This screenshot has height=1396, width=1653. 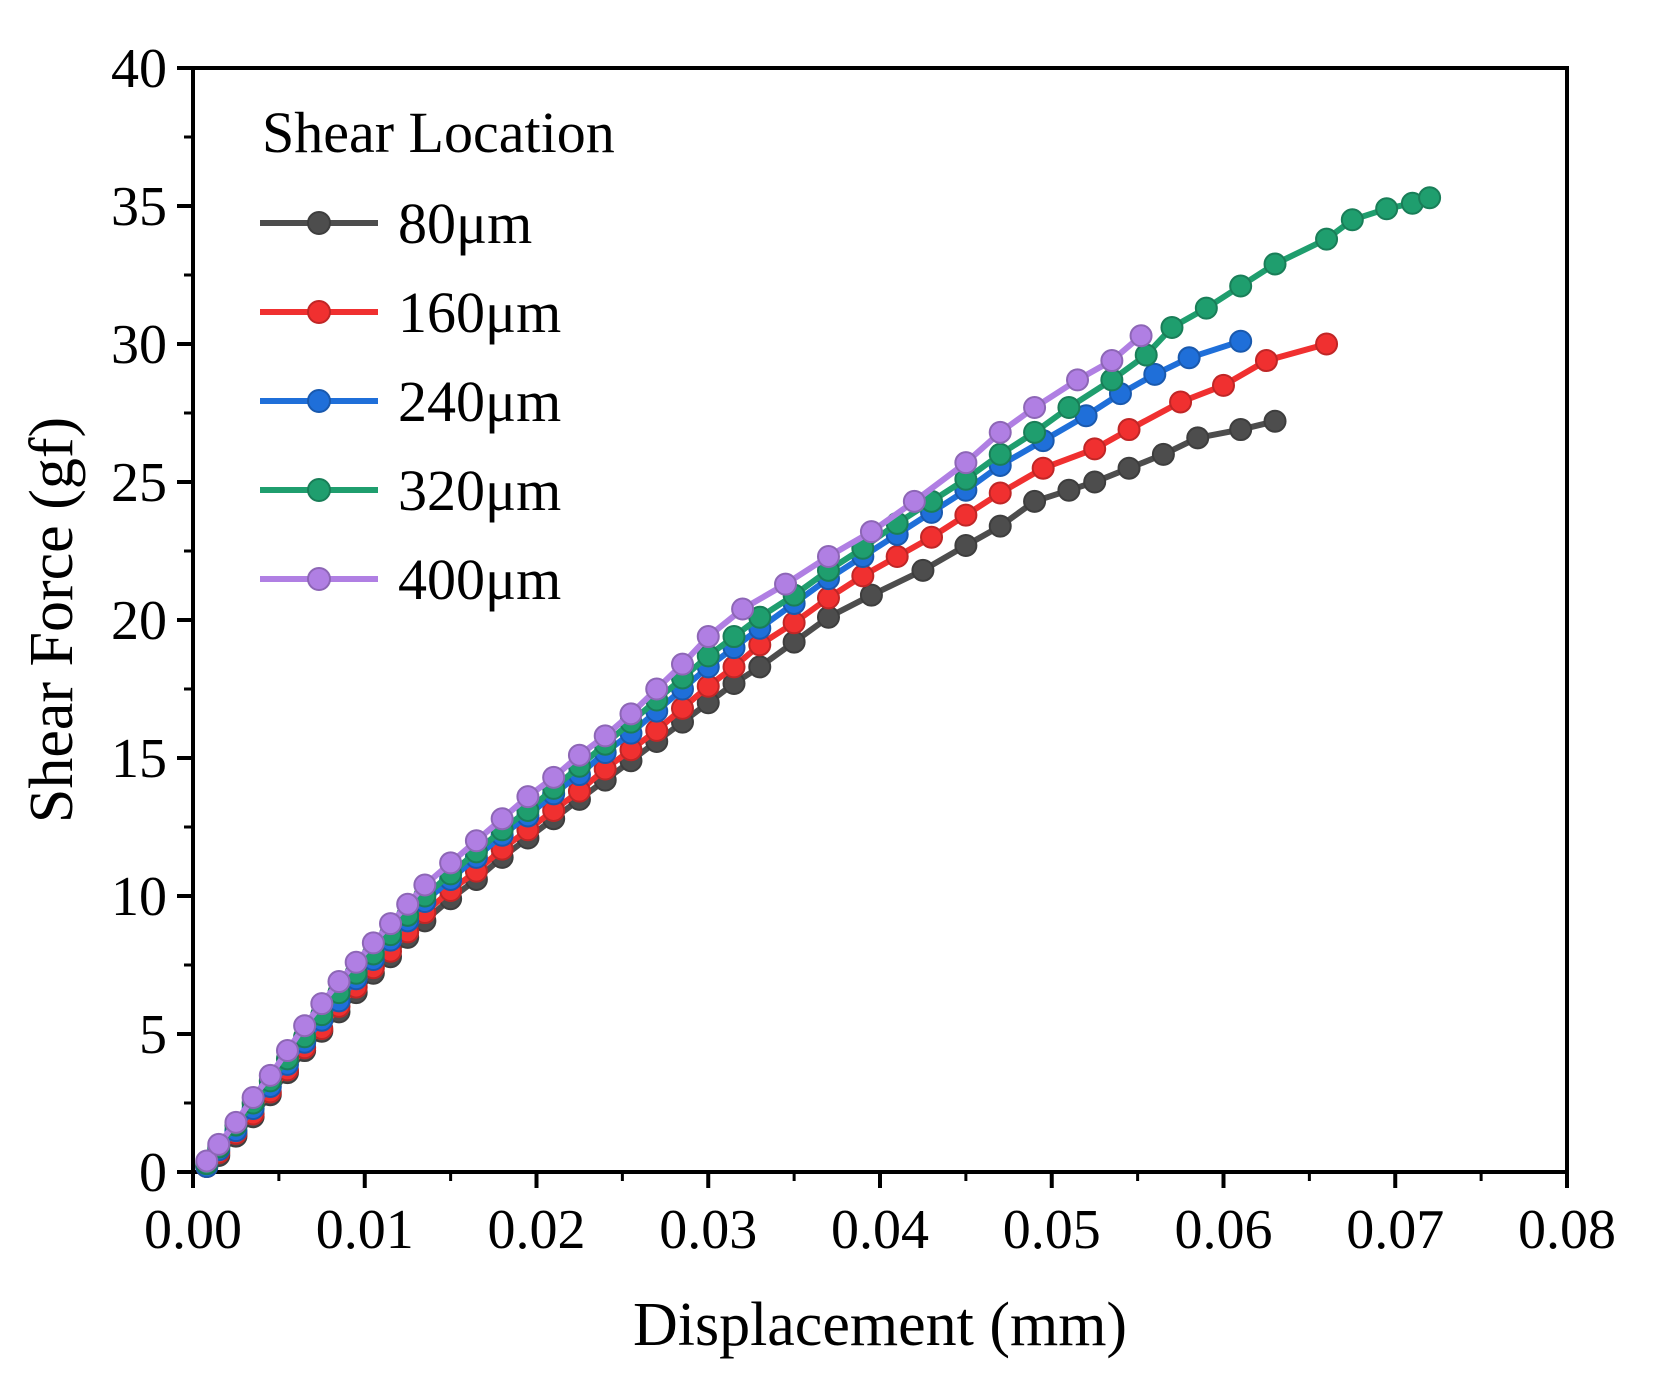 What do you see at coordinates (139, 621) in the screenshot?
I see `y-tick-label: 20` at bounding box center [139, 621].